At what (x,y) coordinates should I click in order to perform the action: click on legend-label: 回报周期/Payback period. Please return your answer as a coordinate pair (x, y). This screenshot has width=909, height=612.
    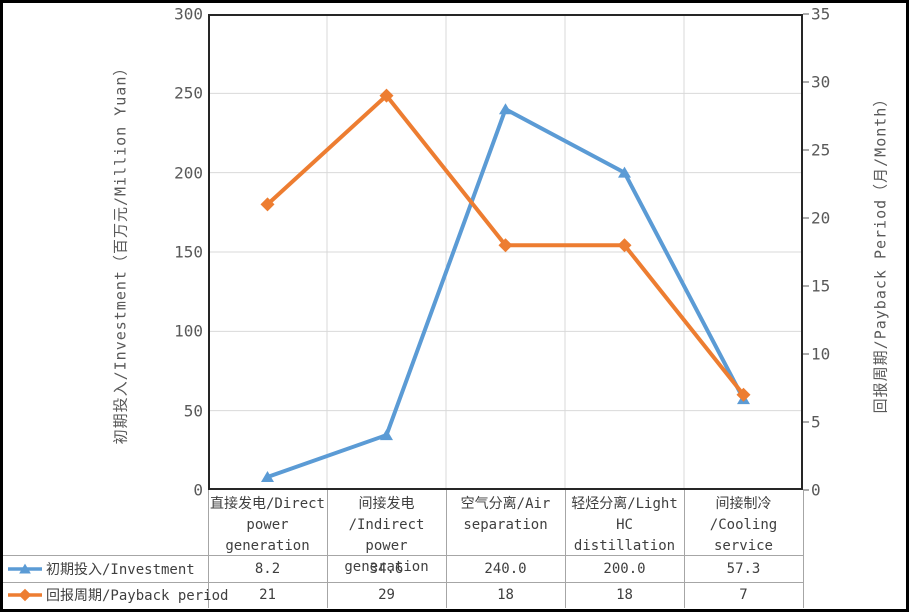
    Looking at the image, I should click on (137, 596).